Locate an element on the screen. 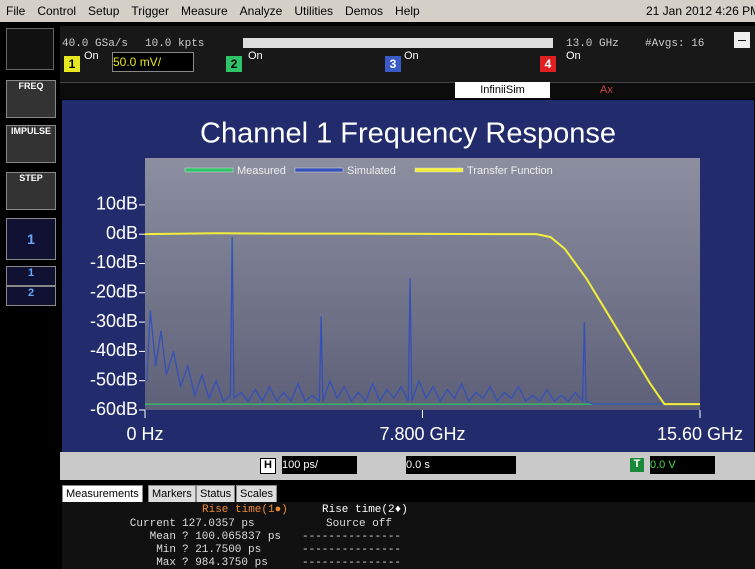 Image resolution: width=755 pixels, height=569 pixels. h-button: H is located at coordinates (268, 466).